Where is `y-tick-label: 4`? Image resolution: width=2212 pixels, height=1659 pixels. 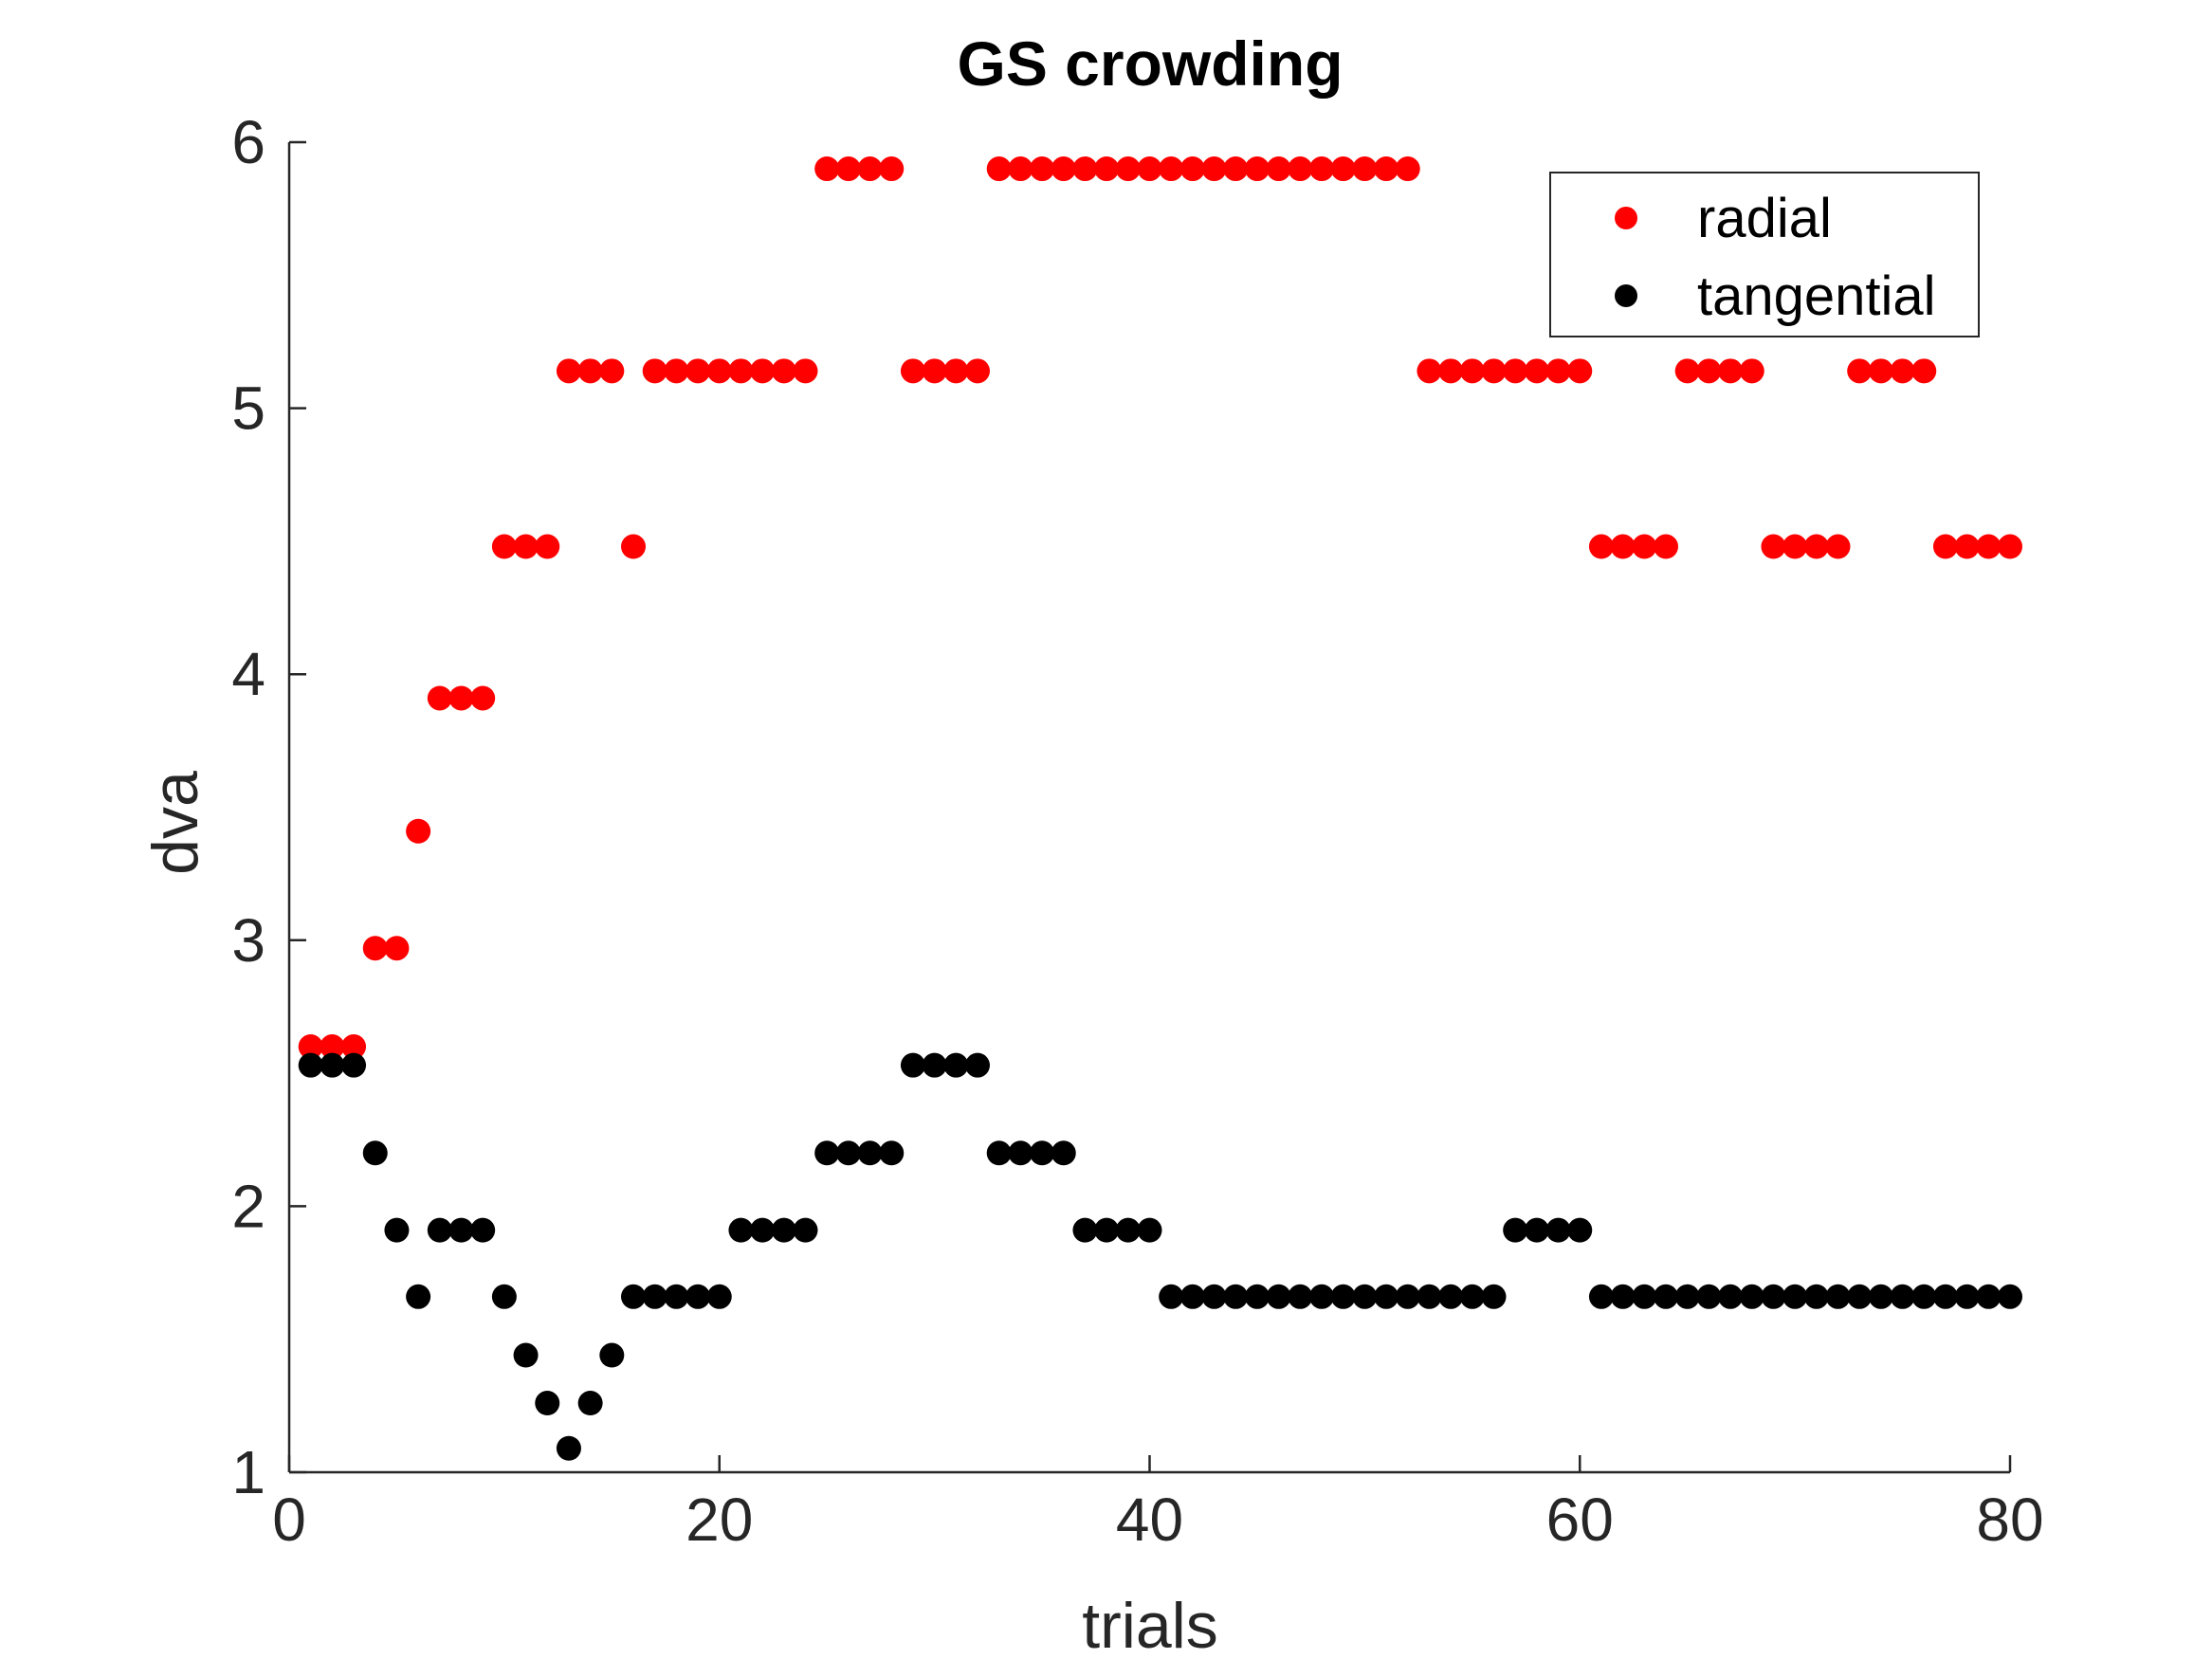 y-tick-label: 4 is located at coordinates (248, 674).